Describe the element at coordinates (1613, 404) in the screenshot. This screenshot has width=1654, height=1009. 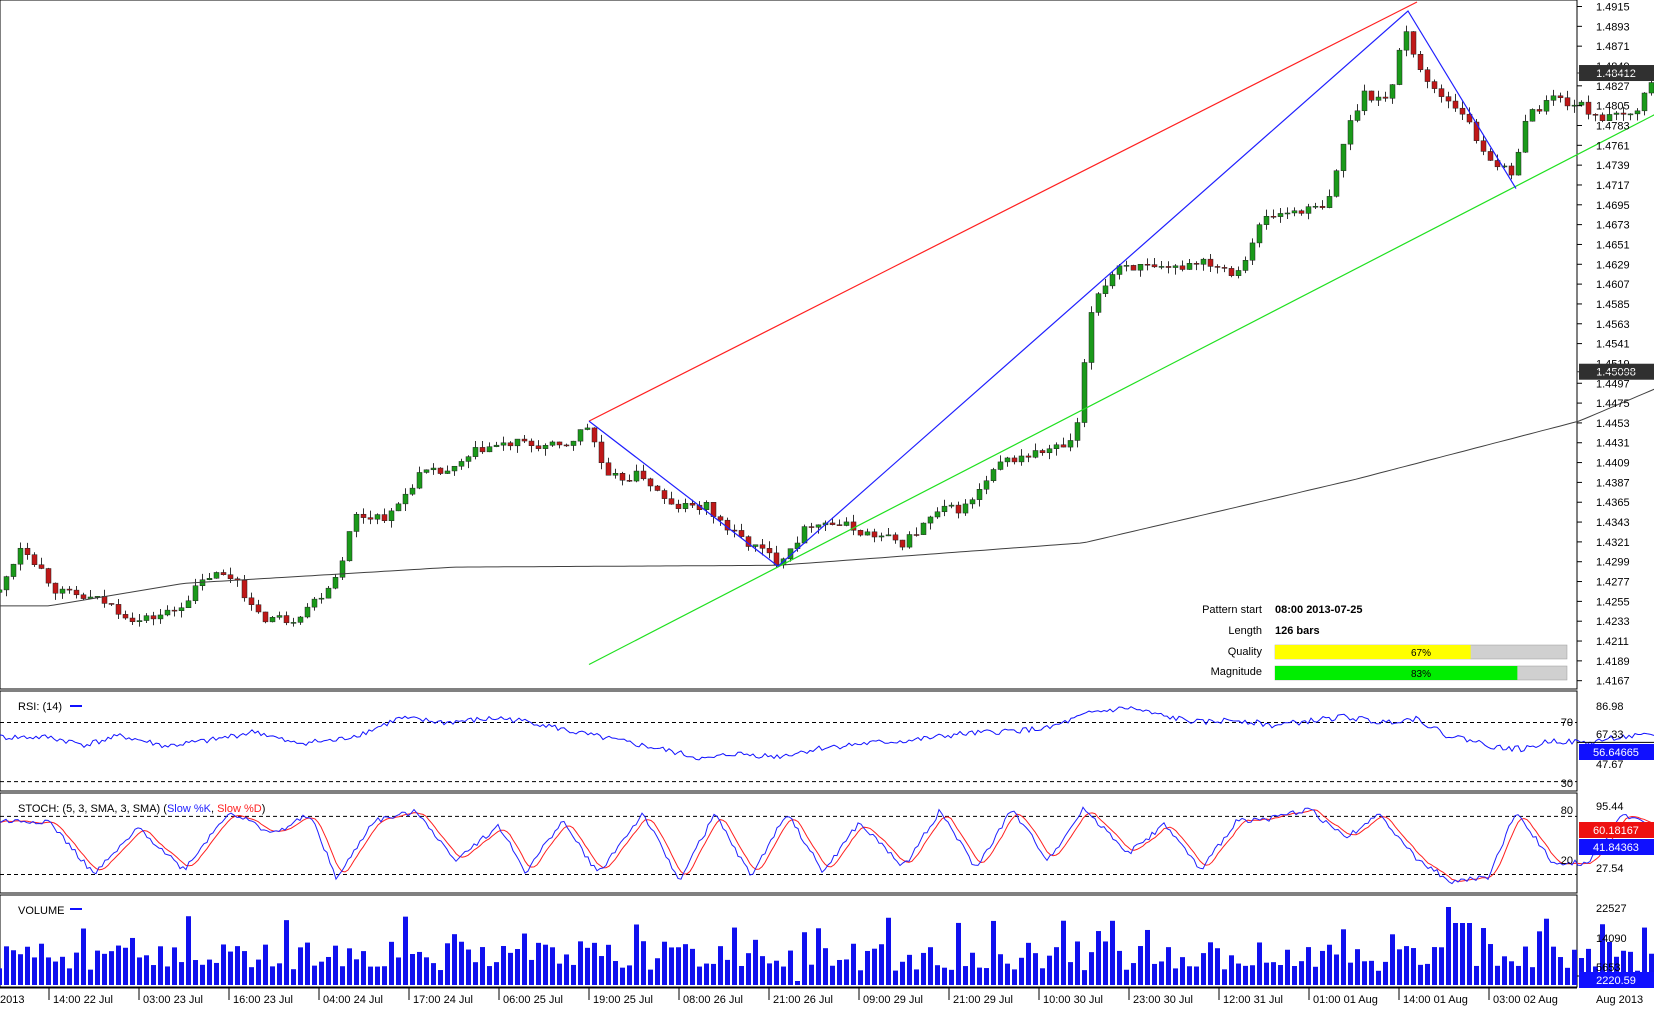
I see `price-tick-label: 1.4475` at that location.